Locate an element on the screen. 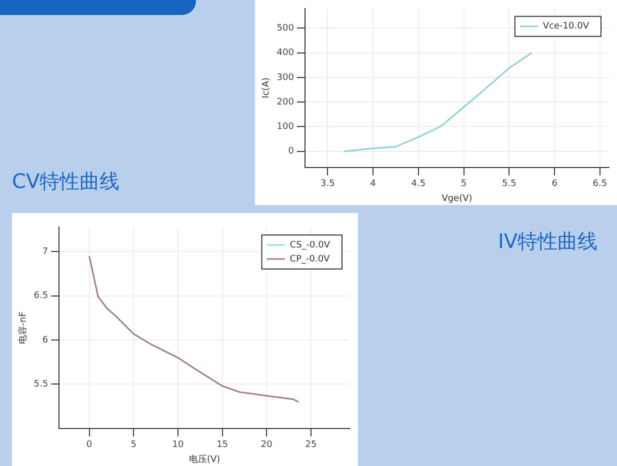  x-tick-label: 6 is located at coordinates (555, 184).